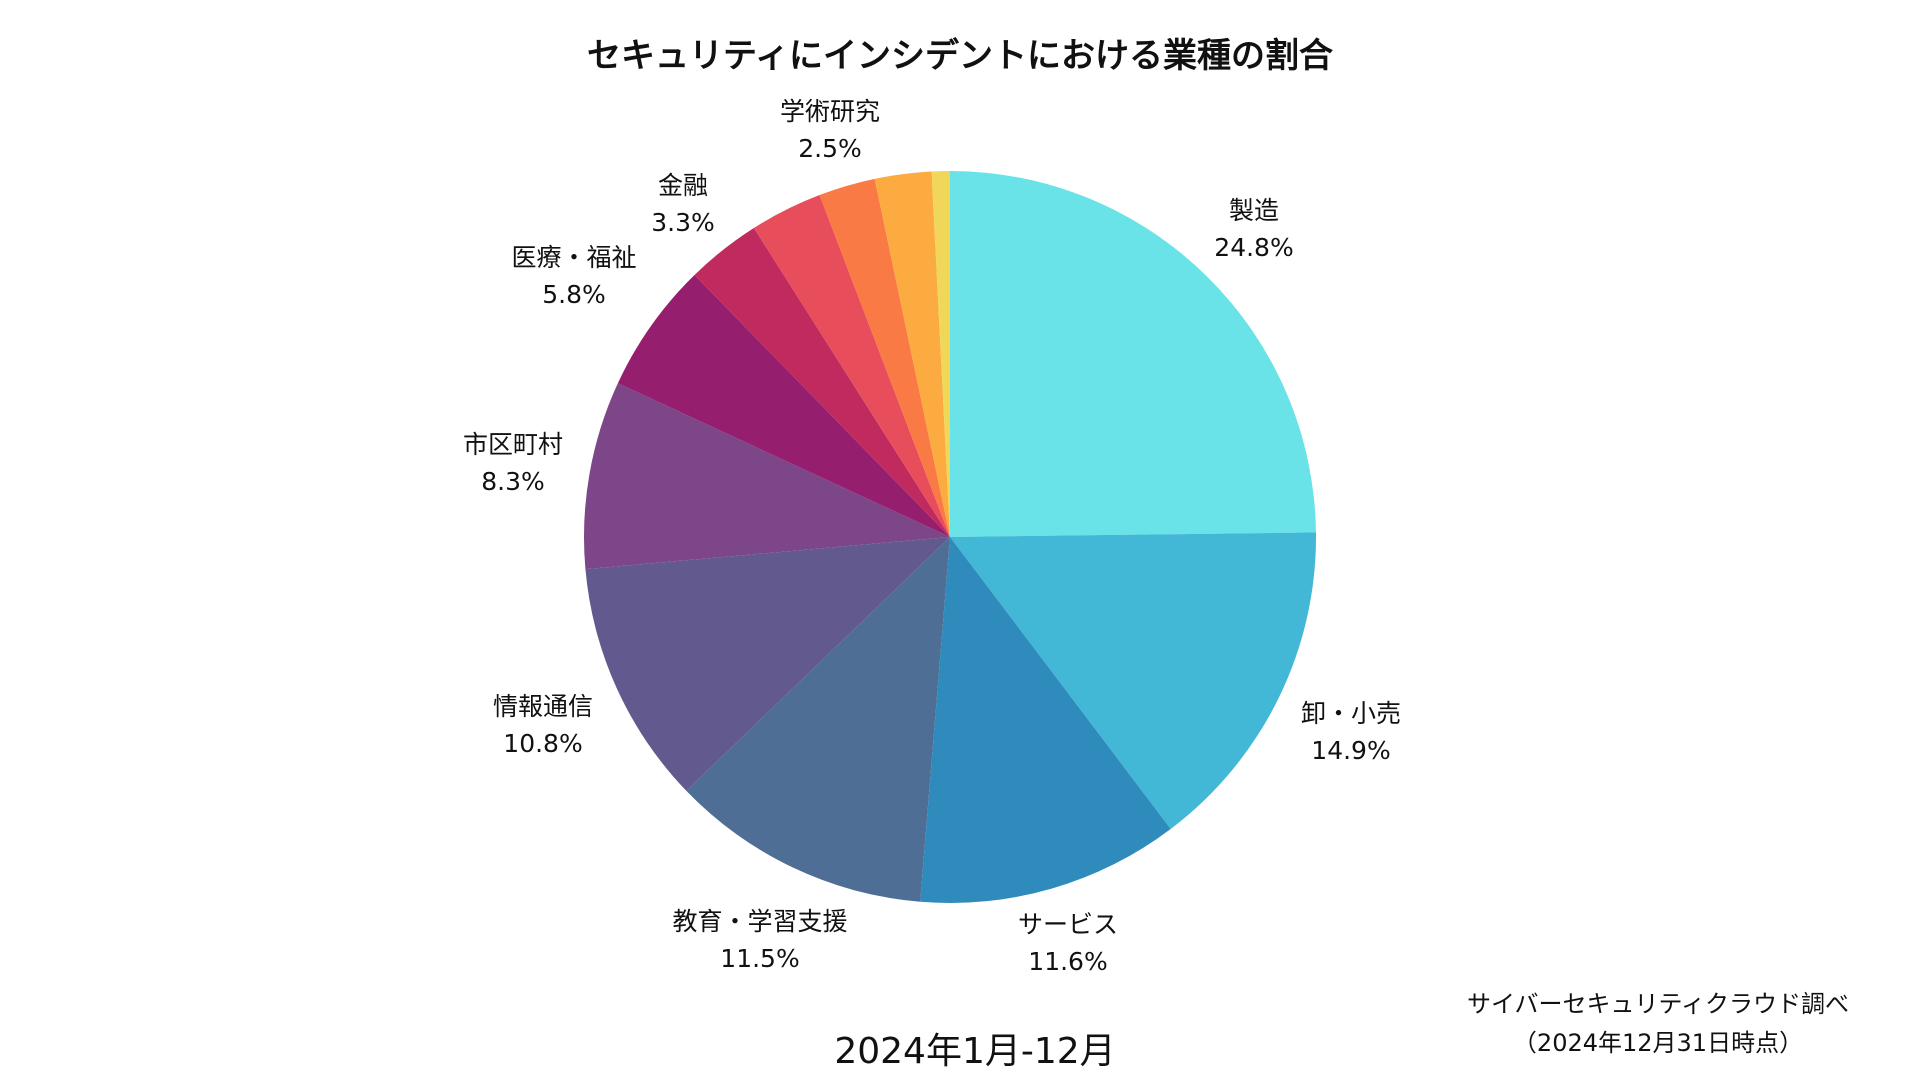  Describe the element at coordinates (1658, 1043) in the screenshot. I see `source-line-2: （2024年12月31日時点）` at that location.